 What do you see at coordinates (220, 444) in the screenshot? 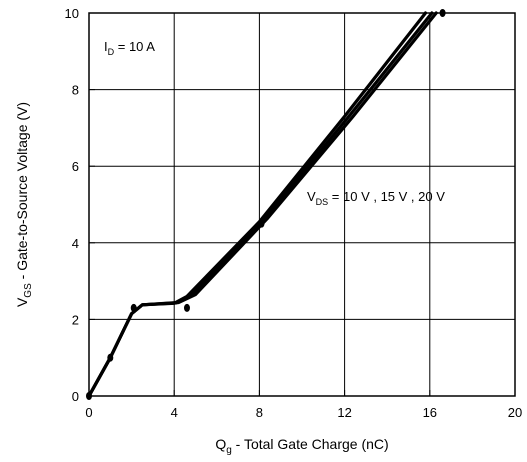
I see `x-axis-label-main: Q` at bounding box center [220, 444].